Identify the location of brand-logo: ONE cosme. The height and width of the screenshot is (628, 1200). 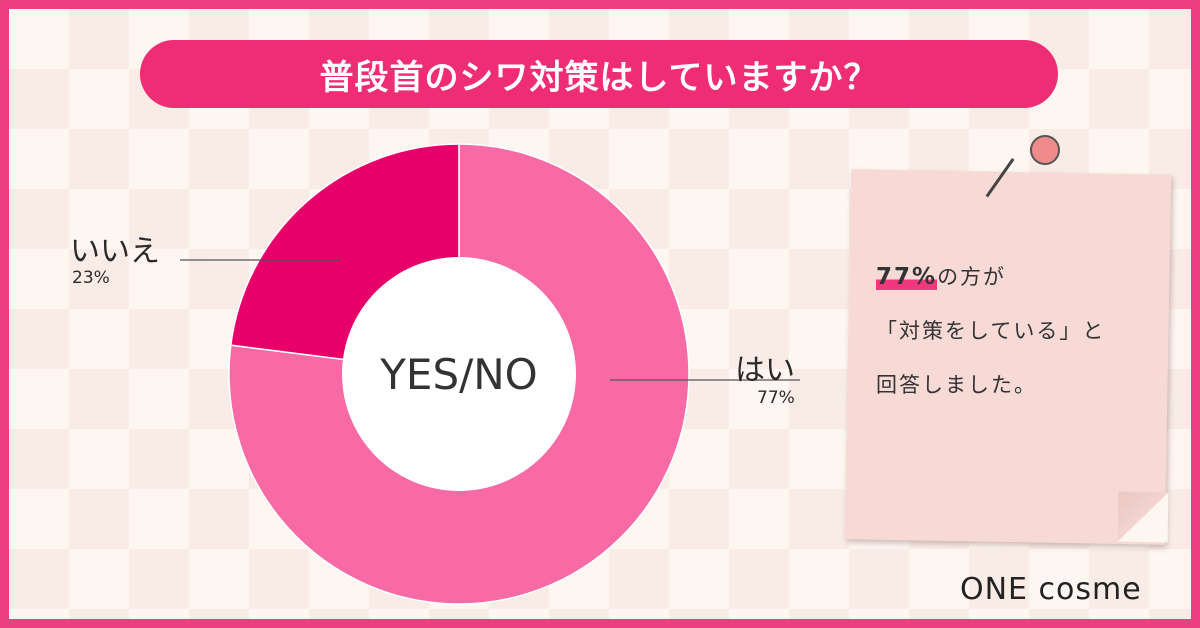
(1051, 589).